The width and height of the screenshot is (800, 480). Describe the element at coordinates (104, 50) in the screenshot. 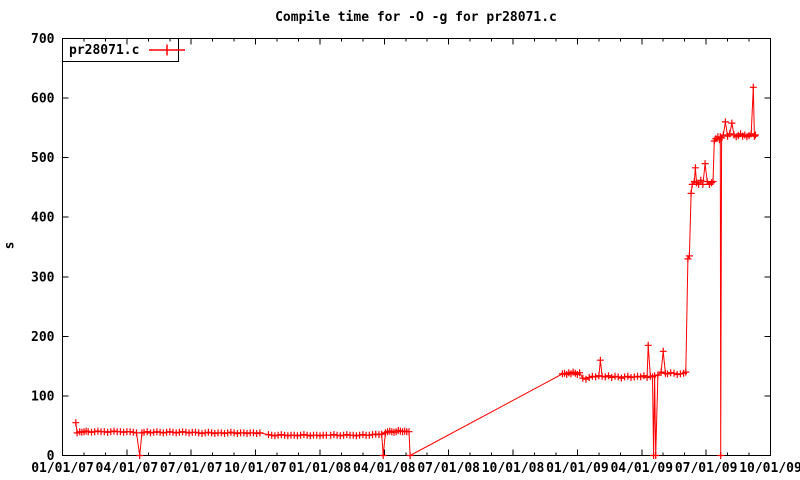

I see `legend-series-label: pr28071.c` at that location.